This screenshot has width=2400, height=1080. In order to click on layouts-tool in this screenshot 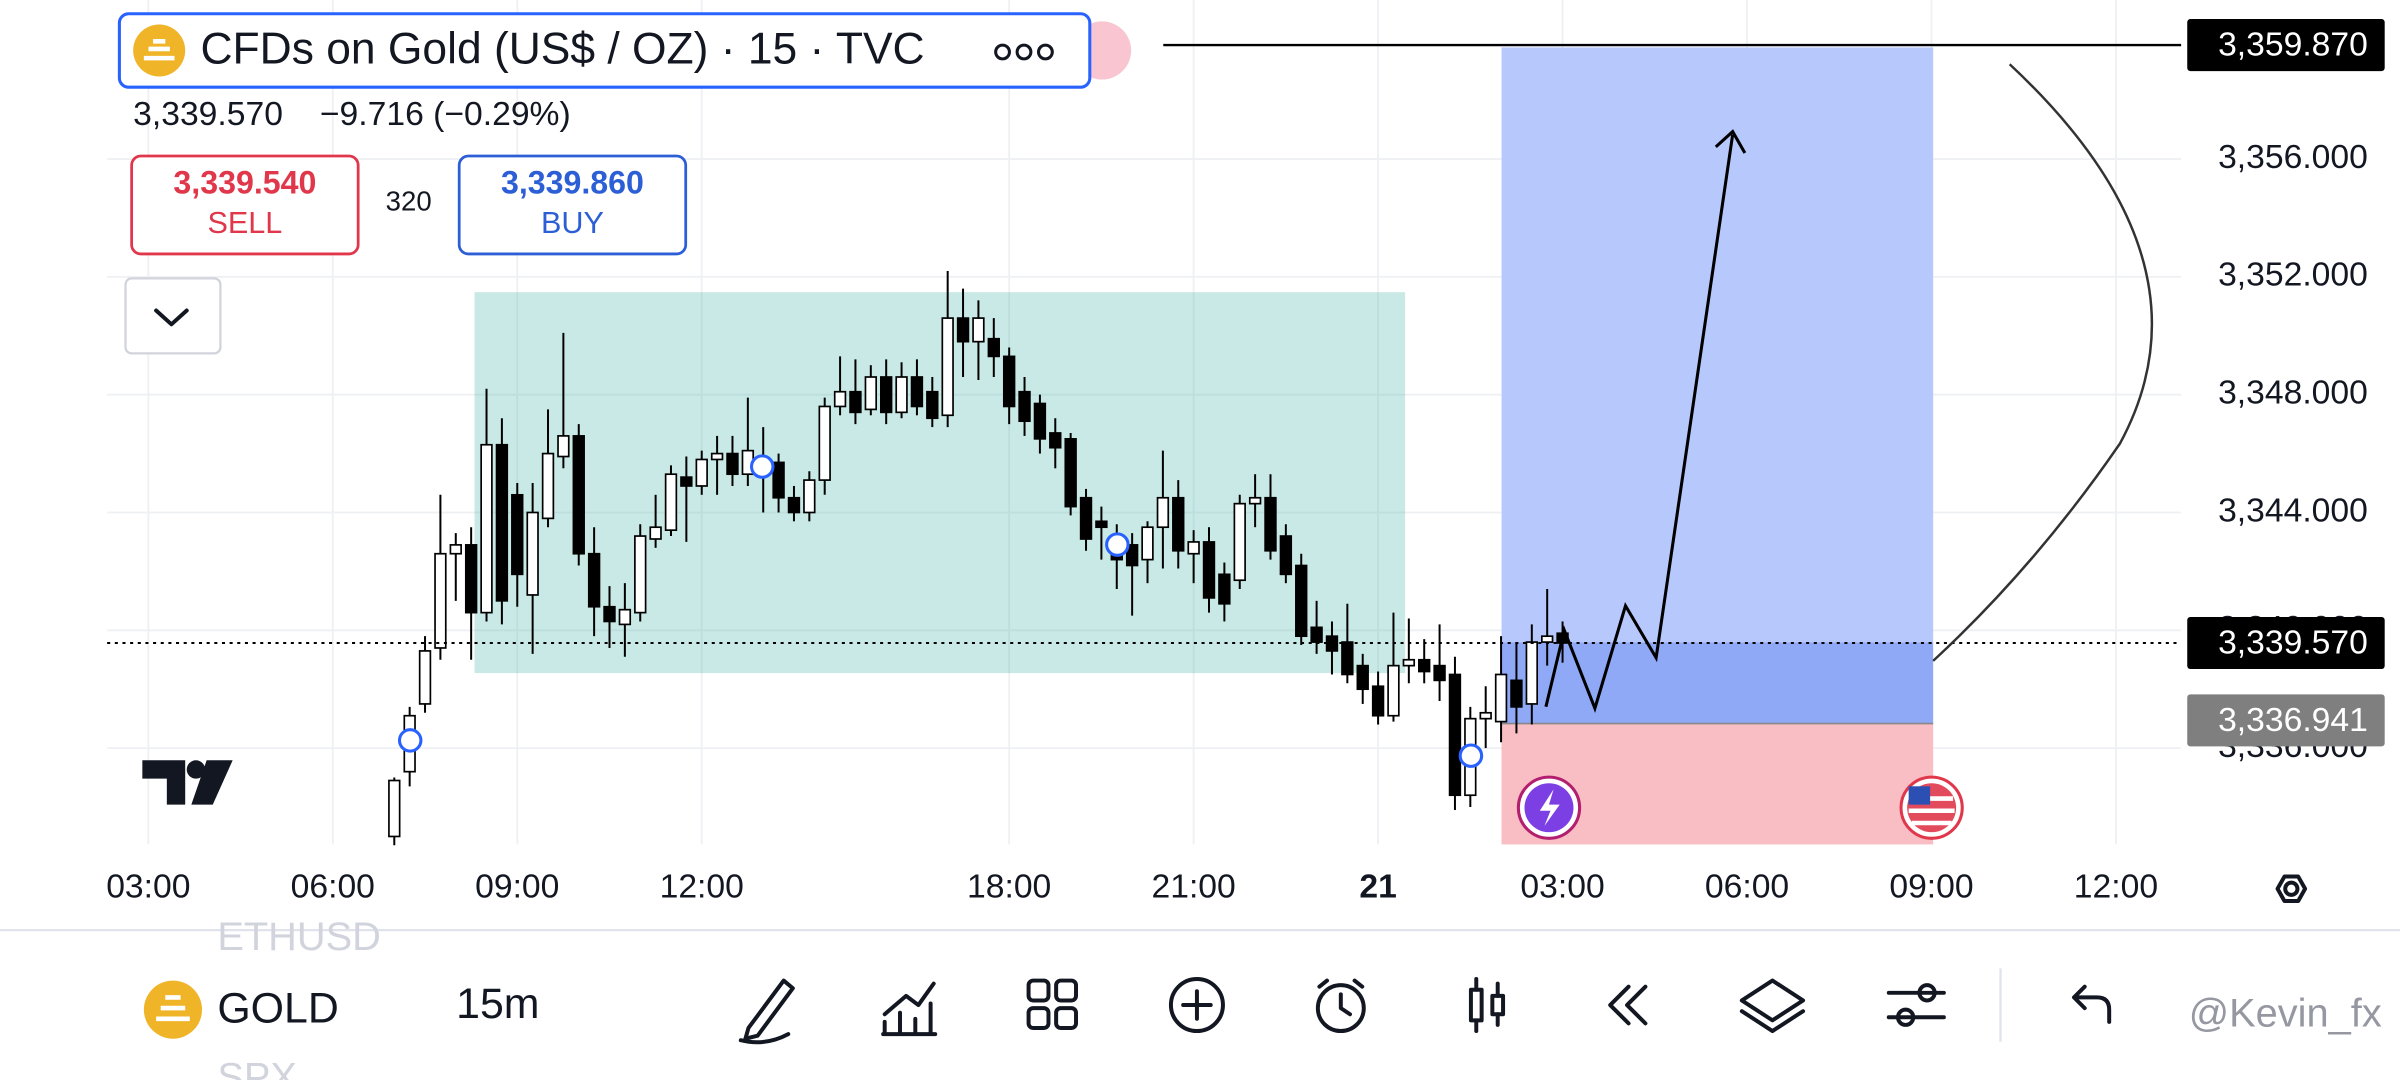, I will do `click(1052, 1004)`.